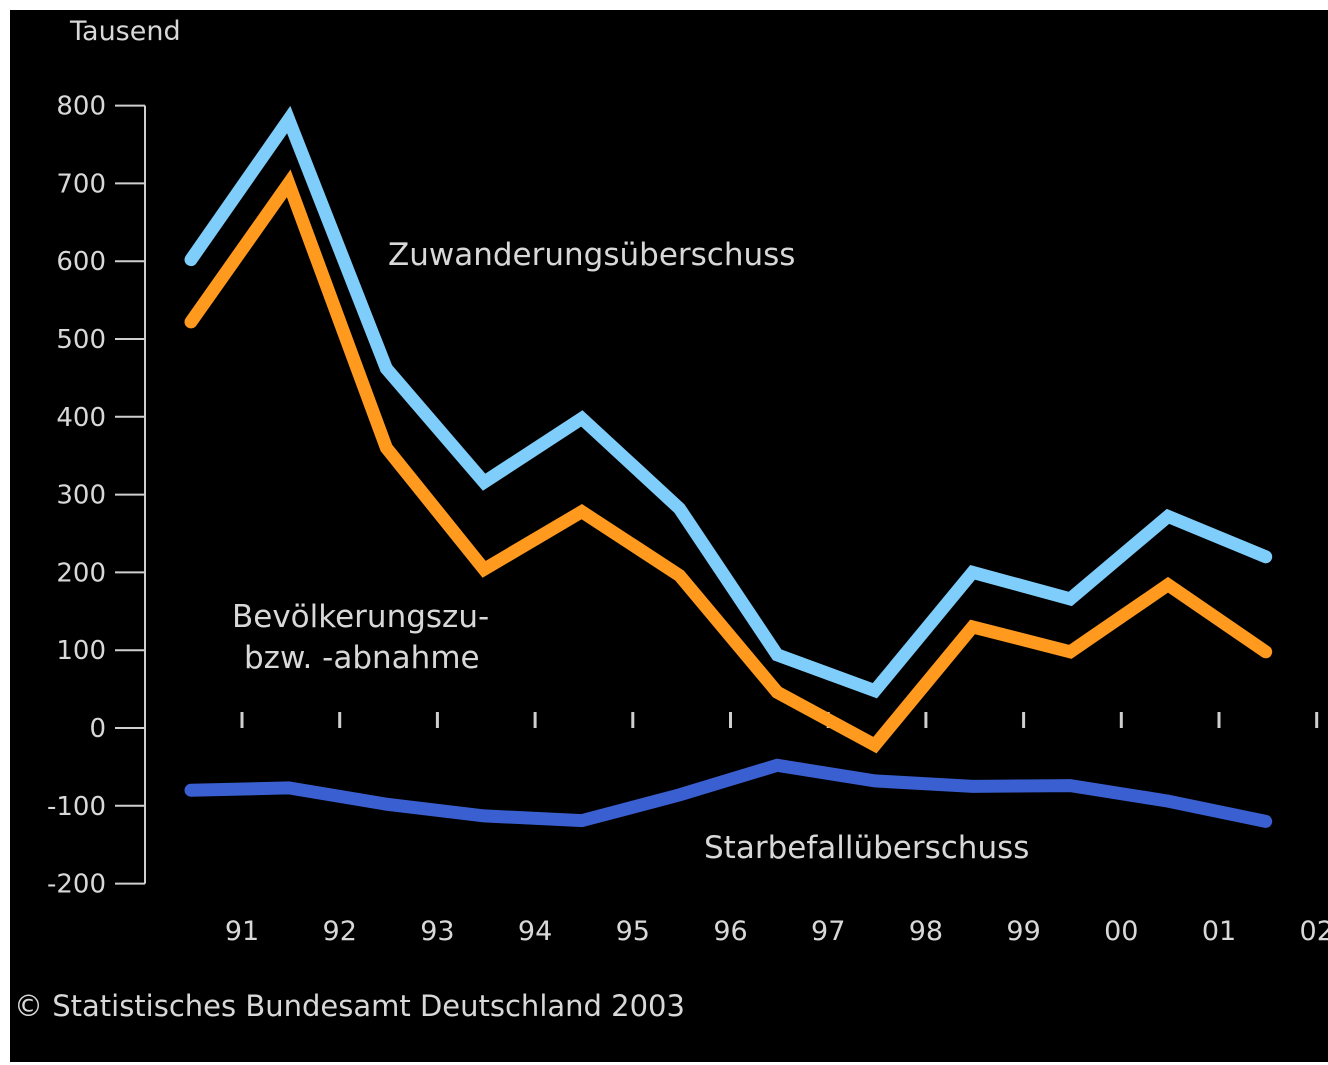 Image resolution: width=1328 pixels, height=1065 pixels. I want to click on y-tick-label: 0, so click(97, 729).